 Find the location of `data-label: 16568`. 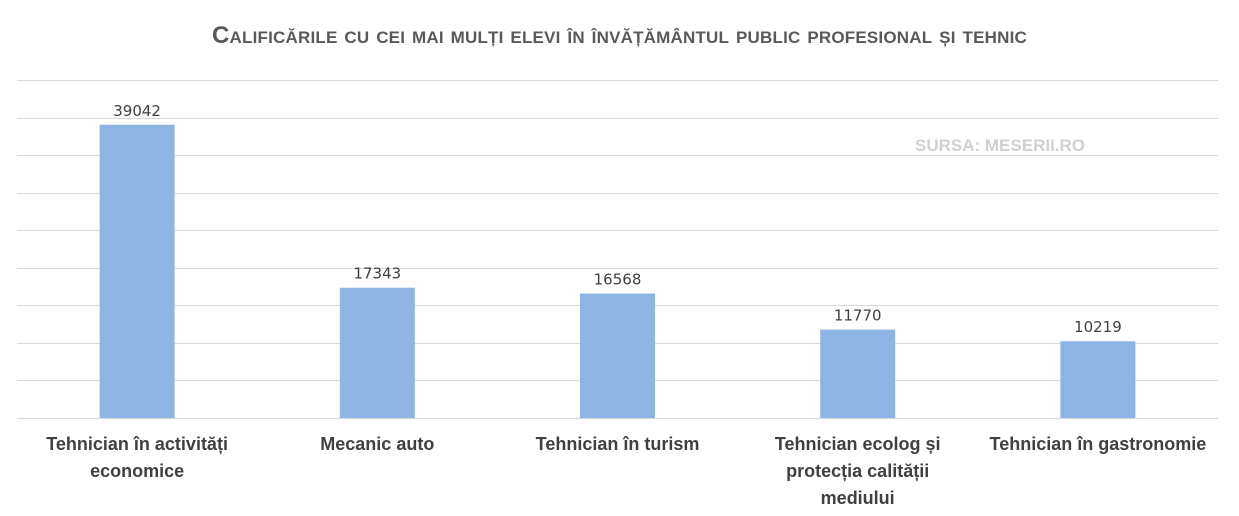

data-label: 16568 is located at coordinates (618, 280).